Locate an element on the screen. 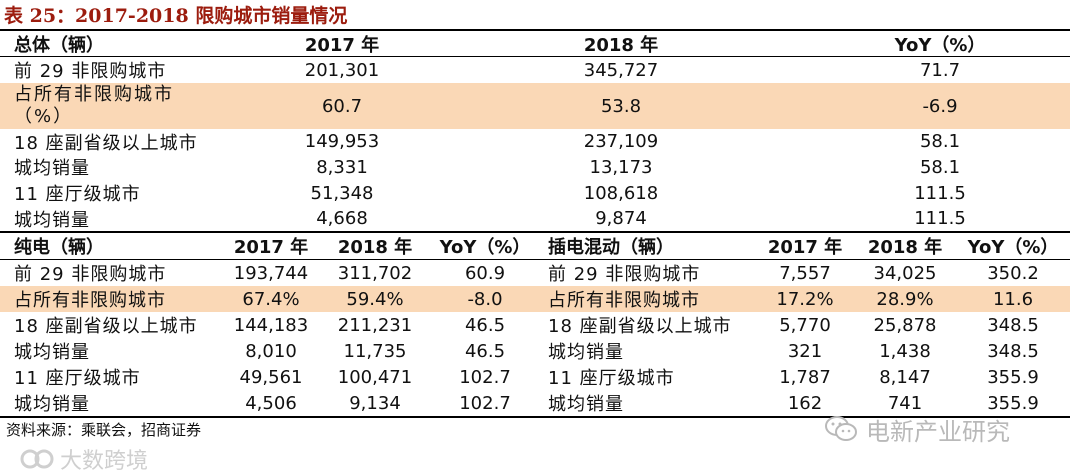 This screenshot has height=476, width=1080. row-label: 占所有非限购城市（%） is located at coordinates (94, 105).